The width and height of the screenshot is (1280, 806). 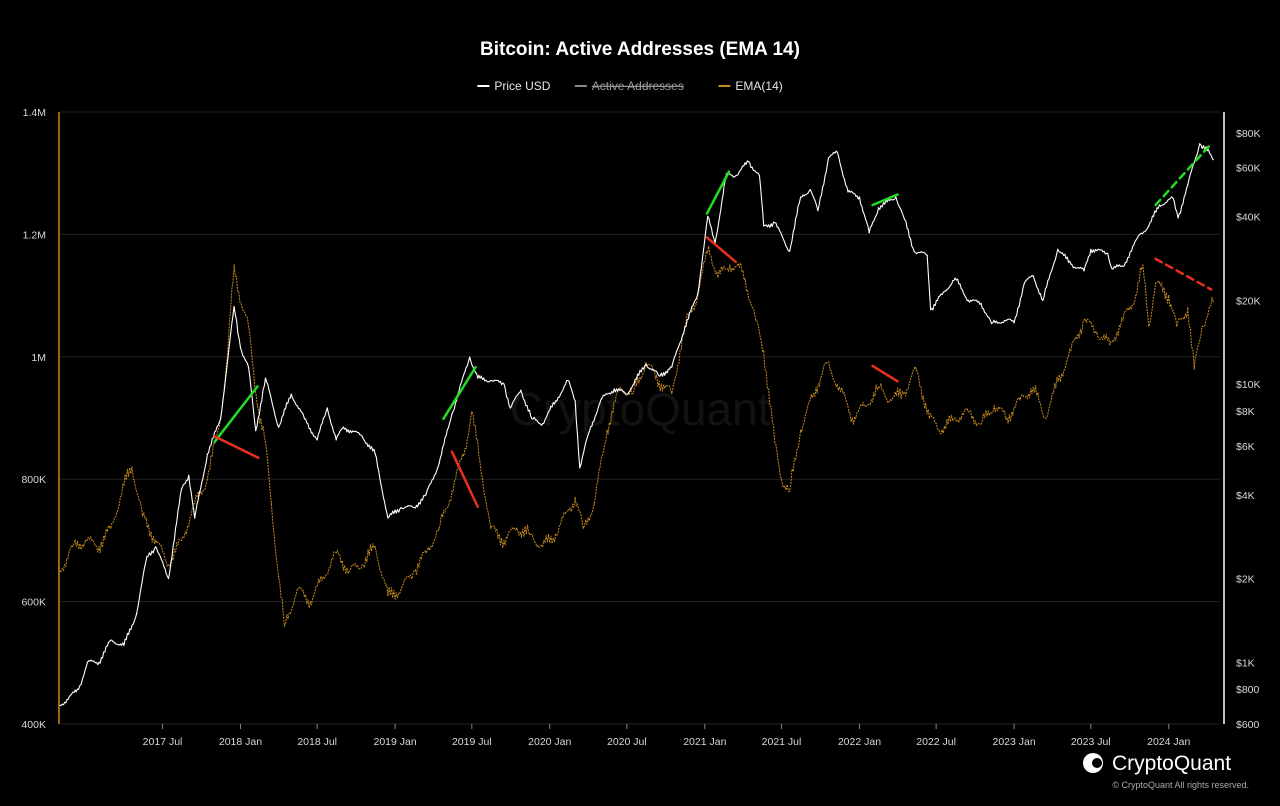 What do you see at coordinates (40, 419) in the screenshot?
I see `left-axis: 400K 600K 800K 1M 1.2M 1.4M` at bounding box center [40, 419].